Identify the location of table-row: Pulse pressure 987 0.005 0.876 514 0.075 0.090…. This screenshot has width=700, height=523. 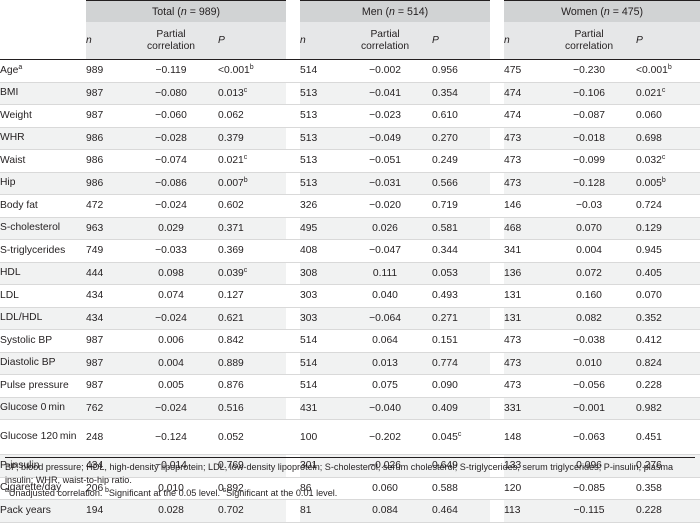
(350, 386).